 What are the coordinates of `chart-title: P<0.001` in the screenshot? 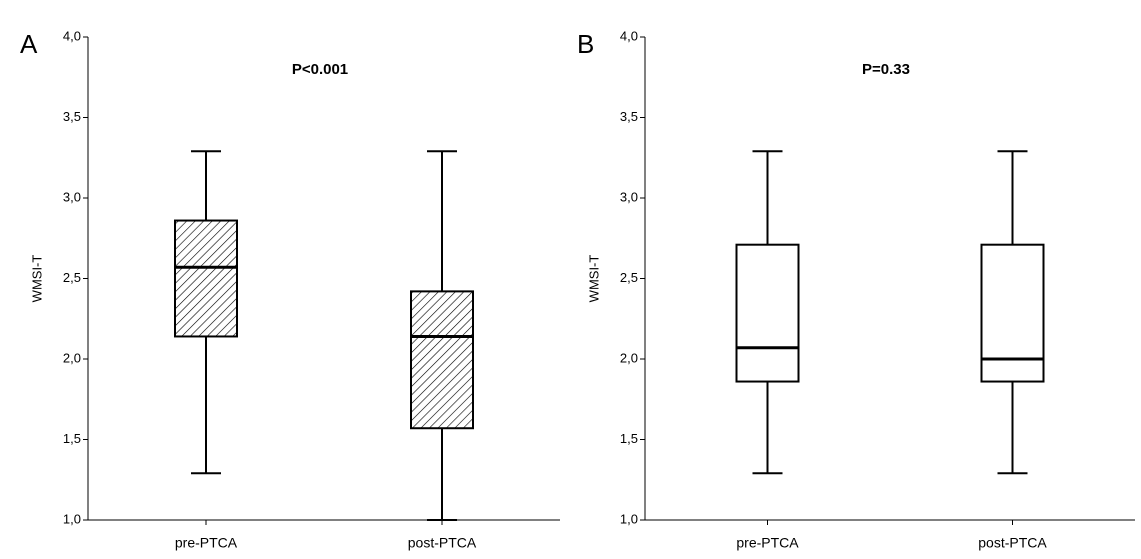 It's located at (320, 69).